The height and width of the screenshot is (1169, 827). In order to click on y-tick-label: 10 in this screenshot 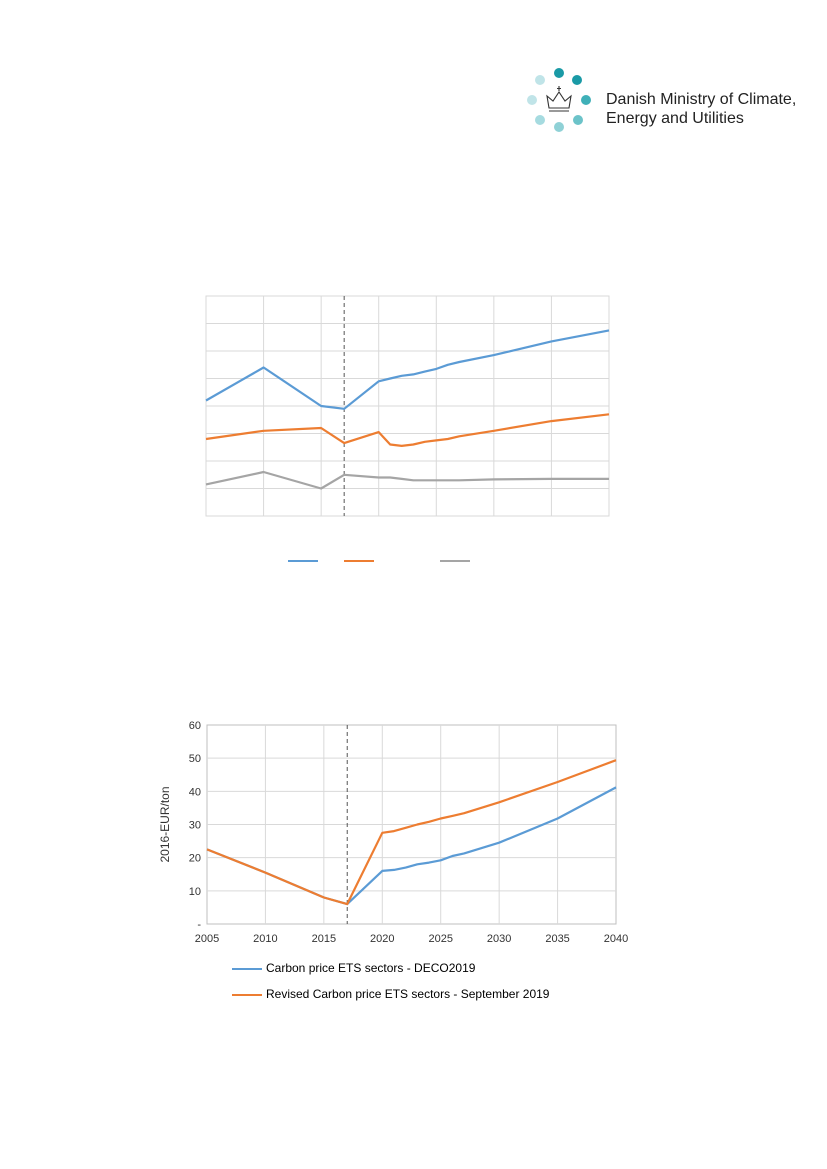, I will do `click(195, 892)`.